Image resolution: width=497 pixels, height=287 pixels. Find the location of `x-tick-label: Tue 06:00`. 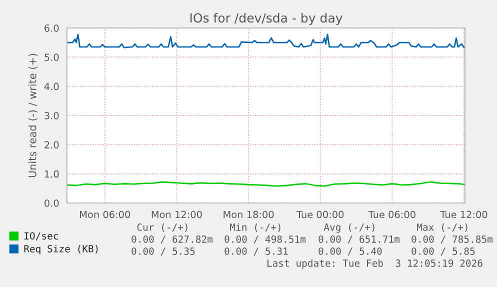

x-tick-label: Tue 06:00 is located at coordinates (392, 214).